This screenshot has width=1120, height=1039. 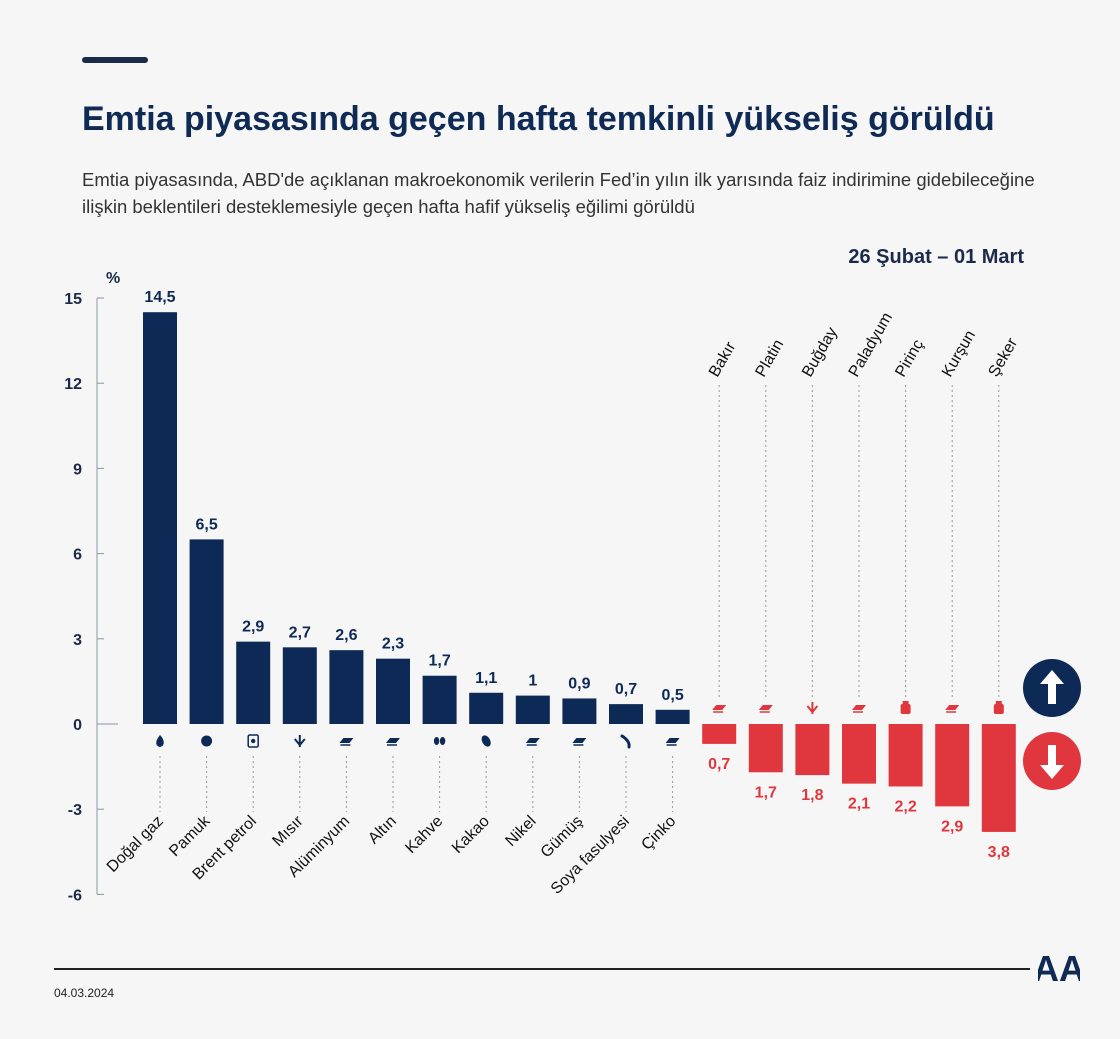 I want to click on y-tick-label: 12, so click(x=73, y=384).